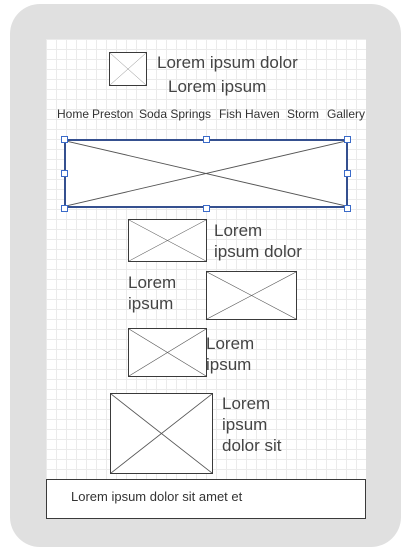 The width and height of the screenshot is (412, 549). I want to click on nav-item-gallery: Gallery, so click(346, 114).